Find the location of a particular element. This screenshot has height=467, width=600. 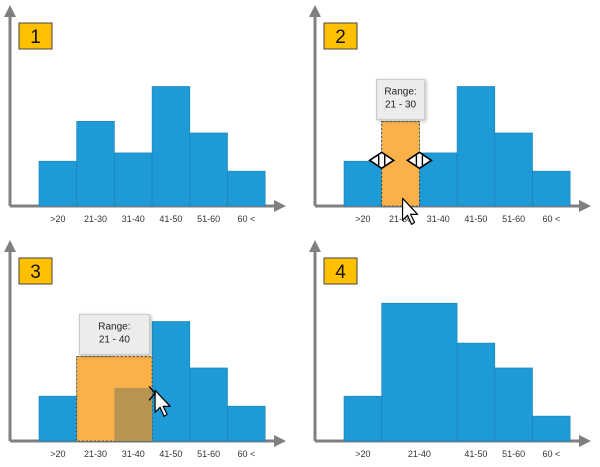

range-tooltip-value: 21 - 30 is located at coordinates (401, 104).